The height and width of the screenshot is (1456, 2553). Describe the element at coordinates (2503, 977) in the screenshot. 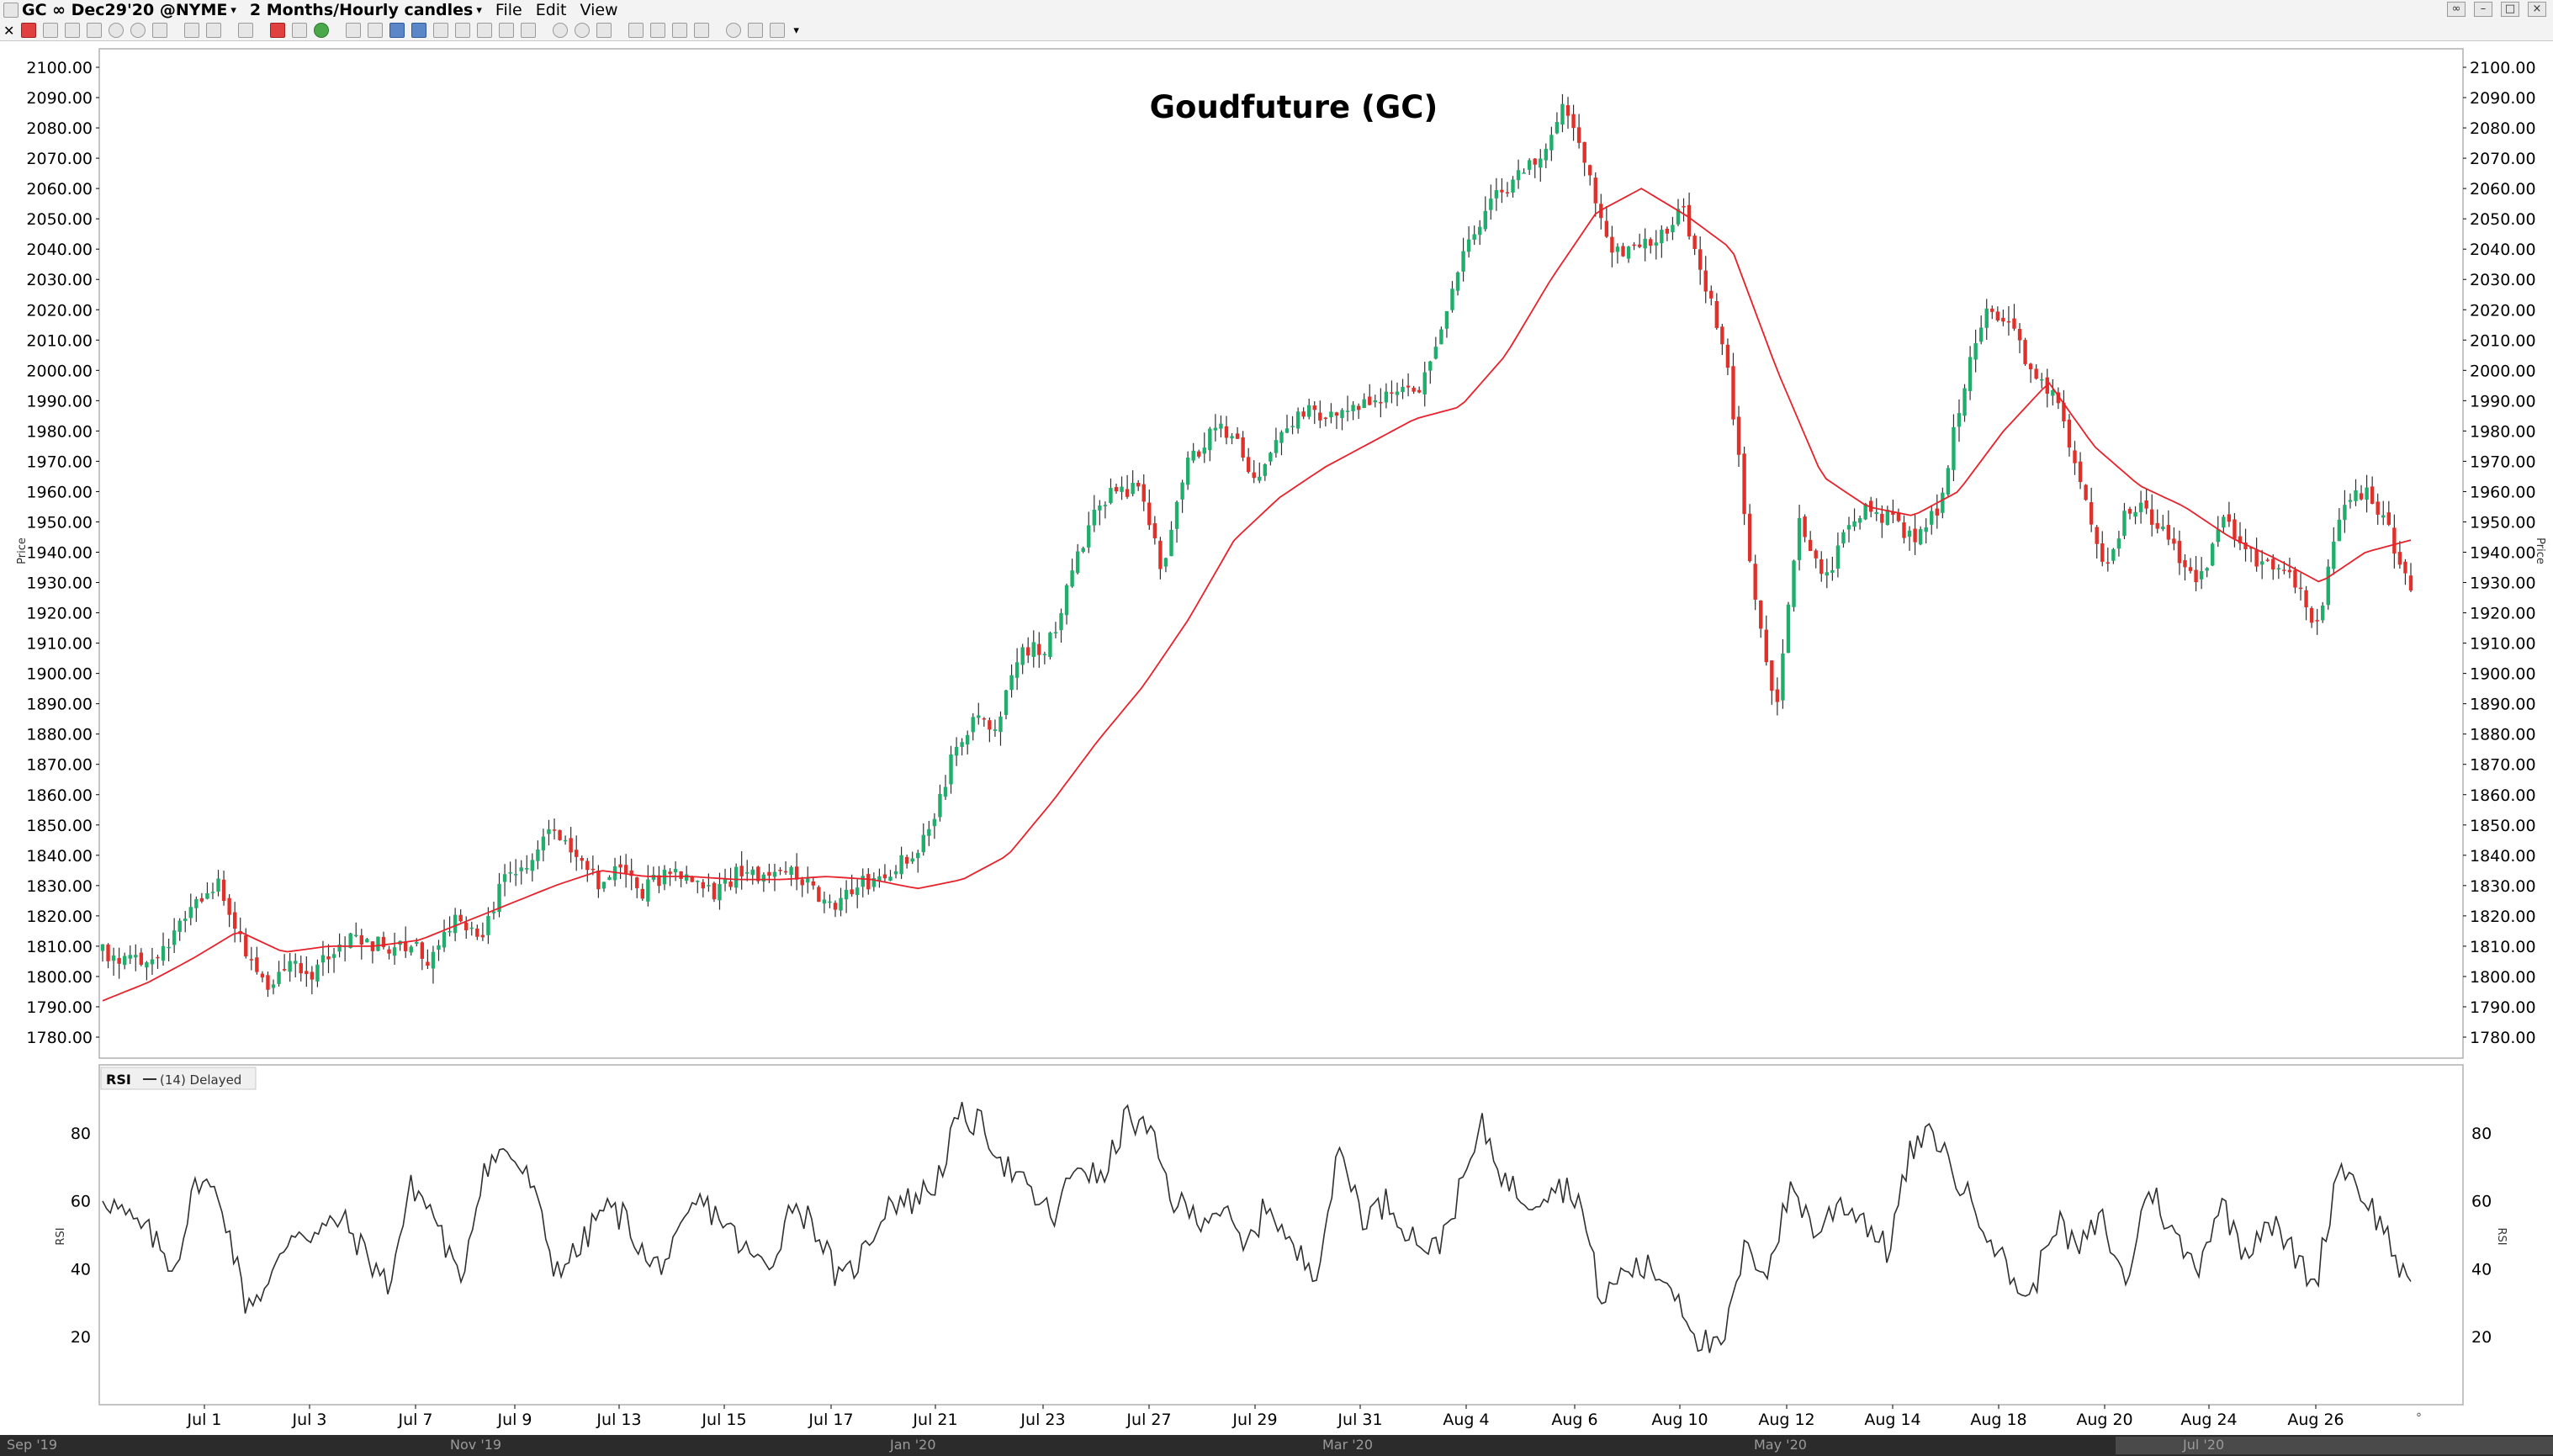

I see `price-tick-label: 1800.00` at that location.